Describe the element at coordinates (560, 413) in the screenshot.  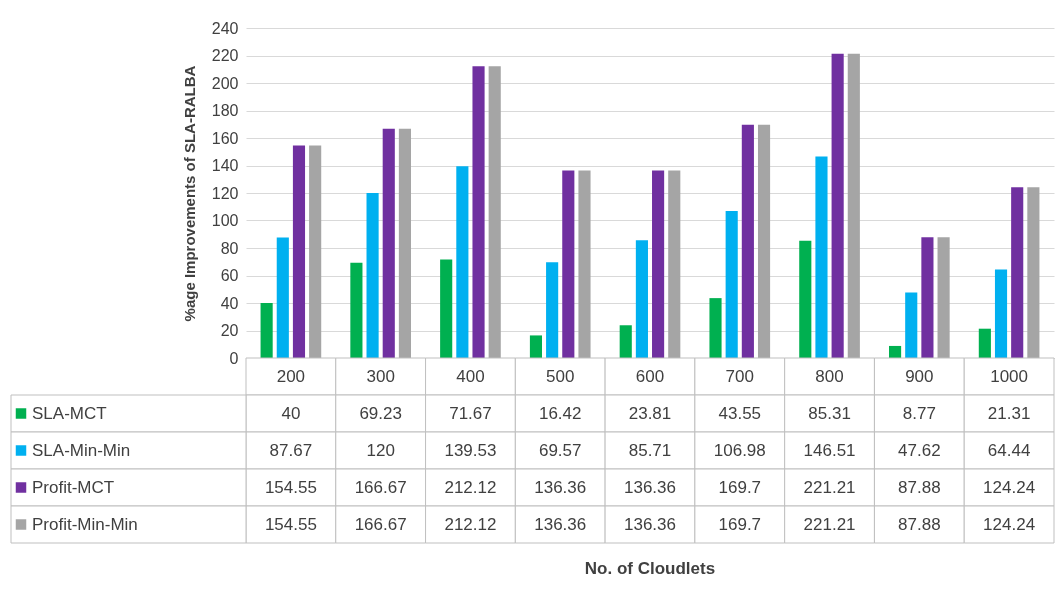
I see `data-label: 16.42` at that location.